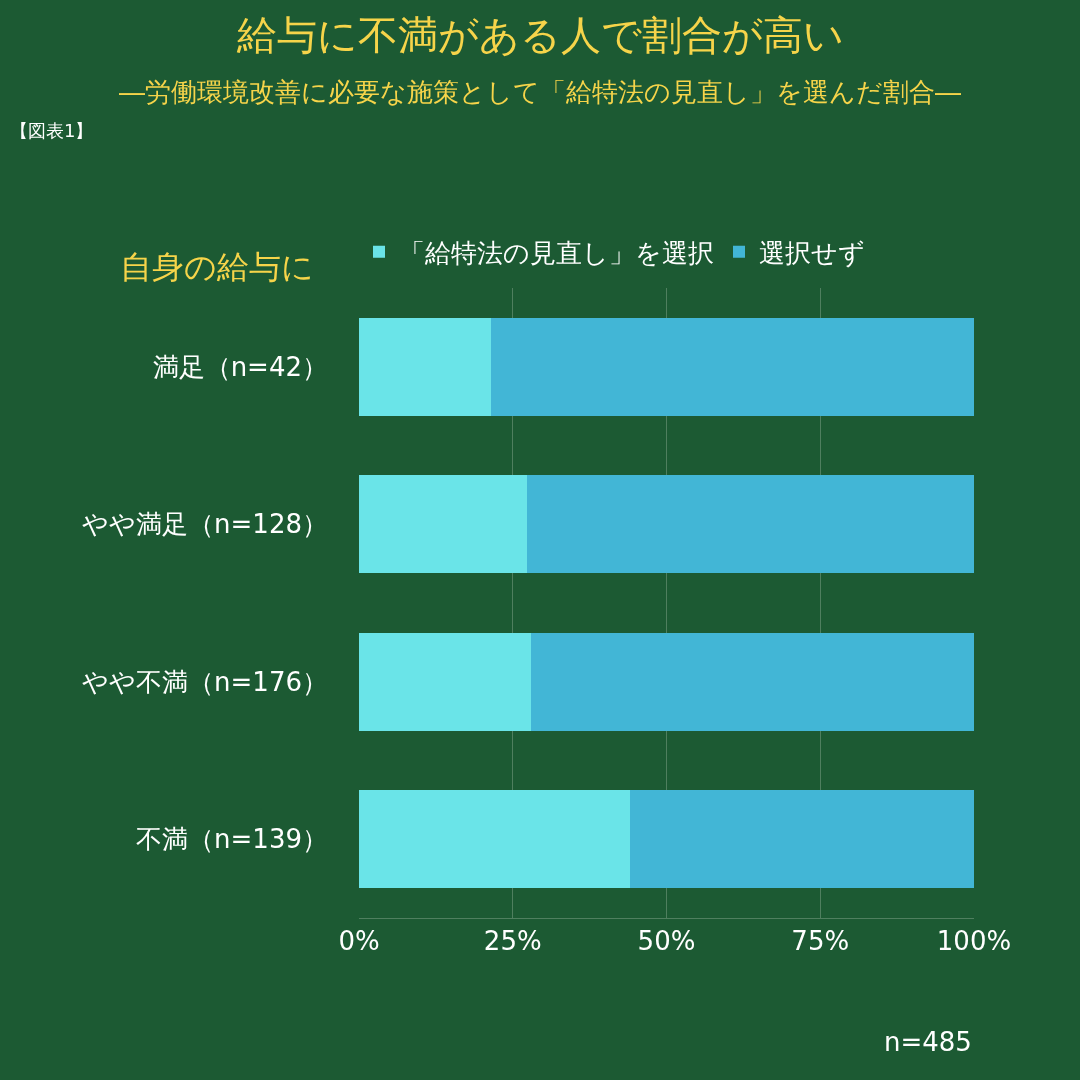 The image size is (1080, 1080). What do you see at coordinates (217, 267) in the screenshot?
I see `y-axis-title: 自身の給与に` at bounding box center [217, 267].